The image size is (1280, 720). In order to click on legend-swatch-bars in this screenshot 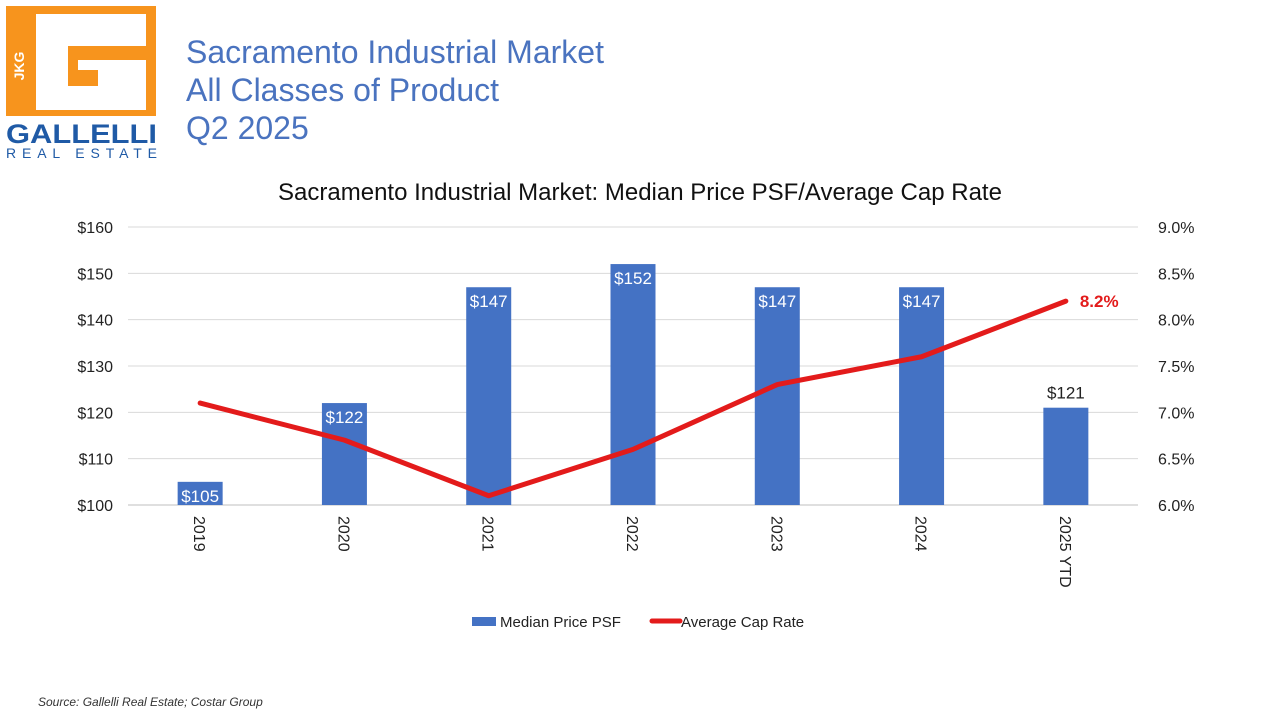, I will do `click(484, 621)`.